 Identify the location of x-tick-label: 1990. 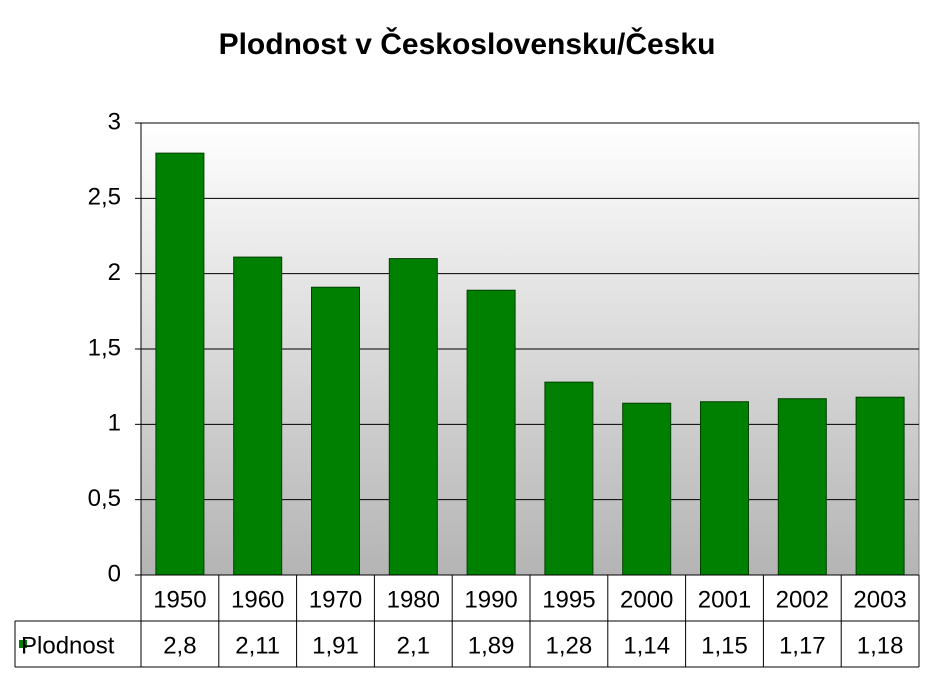
(490, 599).